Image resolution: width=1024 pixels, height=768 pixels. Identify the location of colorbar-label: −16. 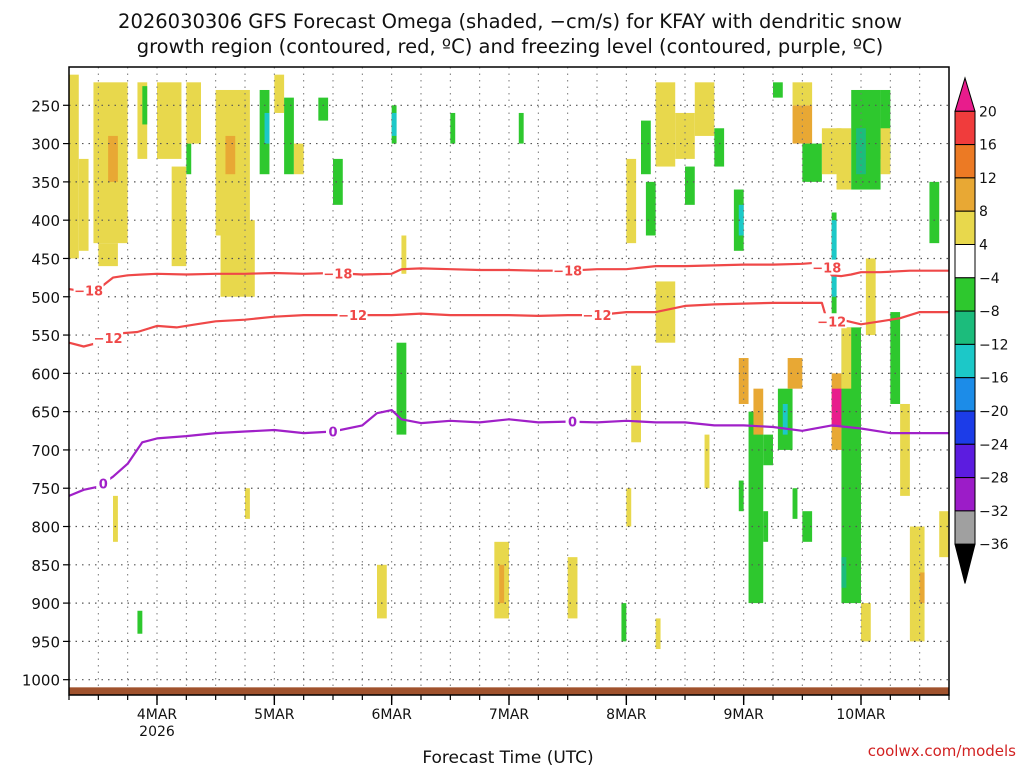
(994, 379).